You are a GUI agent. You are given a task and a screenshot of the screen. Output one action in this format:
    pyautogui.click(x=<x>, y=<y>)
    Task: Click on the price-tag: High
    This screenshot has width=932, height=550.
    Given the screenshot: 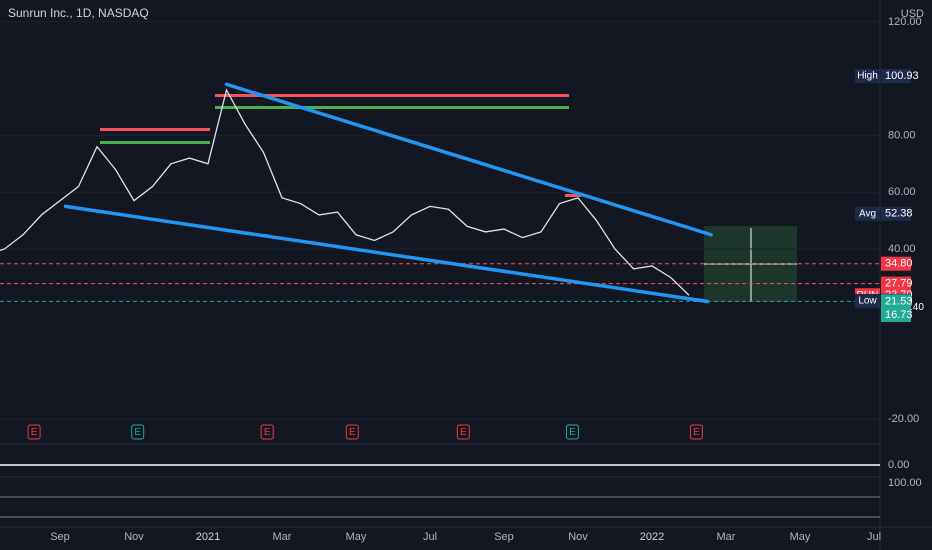 What is the action you would take?
    pyautogui.click(x=867, y=76)
    